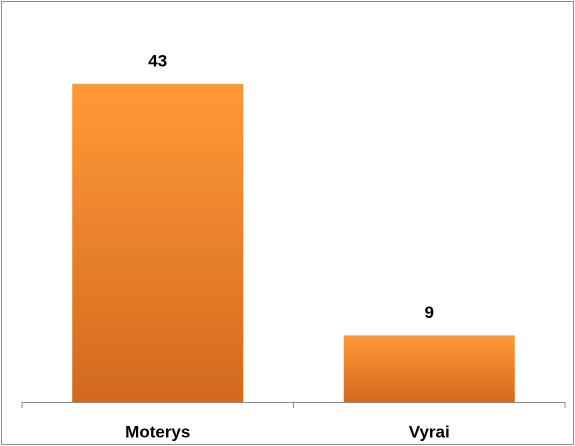 This screenshot has height=446, width=575. I want to click on data-label: 43, so click(157, 60).